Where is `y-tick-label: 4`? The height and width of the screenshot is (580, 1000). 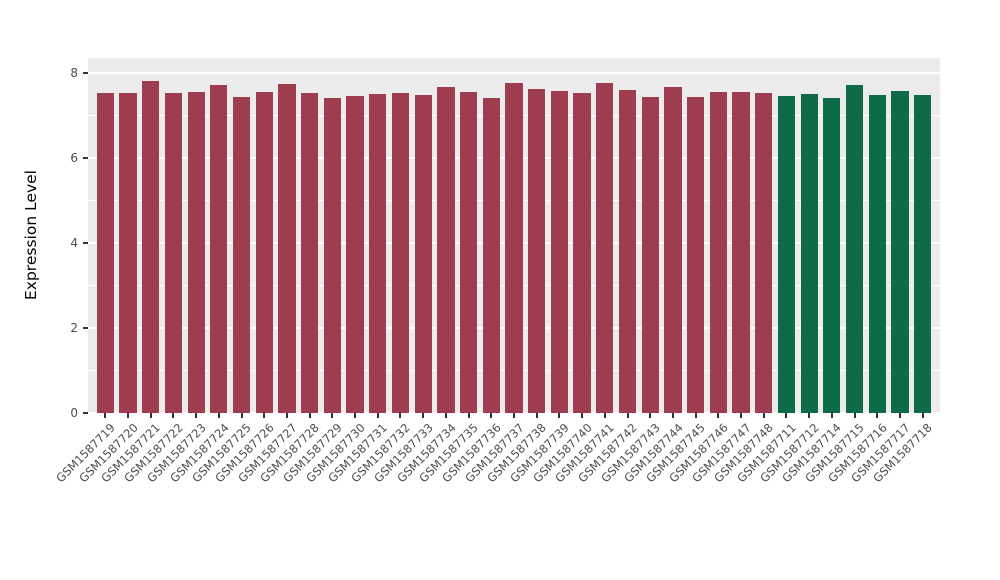 y-tick-label: 4 is located at coordinates (74, 242).